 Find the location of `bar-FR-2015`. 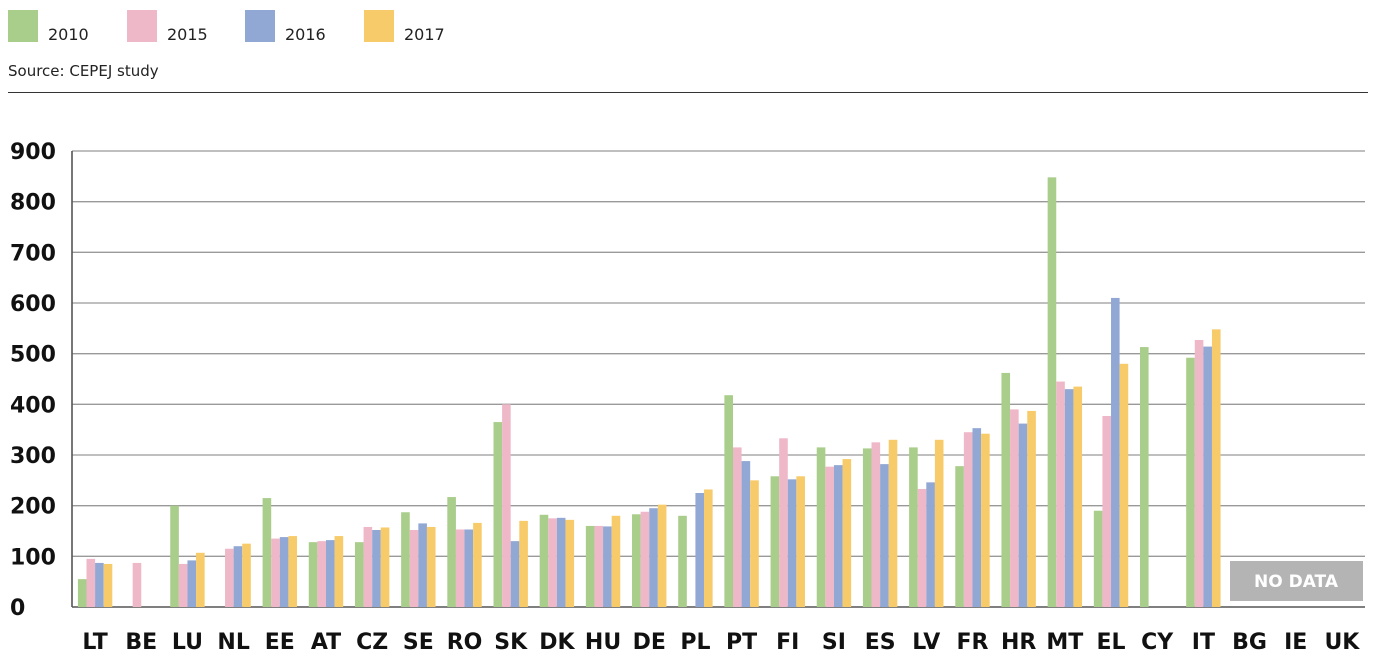

bar-FR-2015 is located at coordinates (968, 519).